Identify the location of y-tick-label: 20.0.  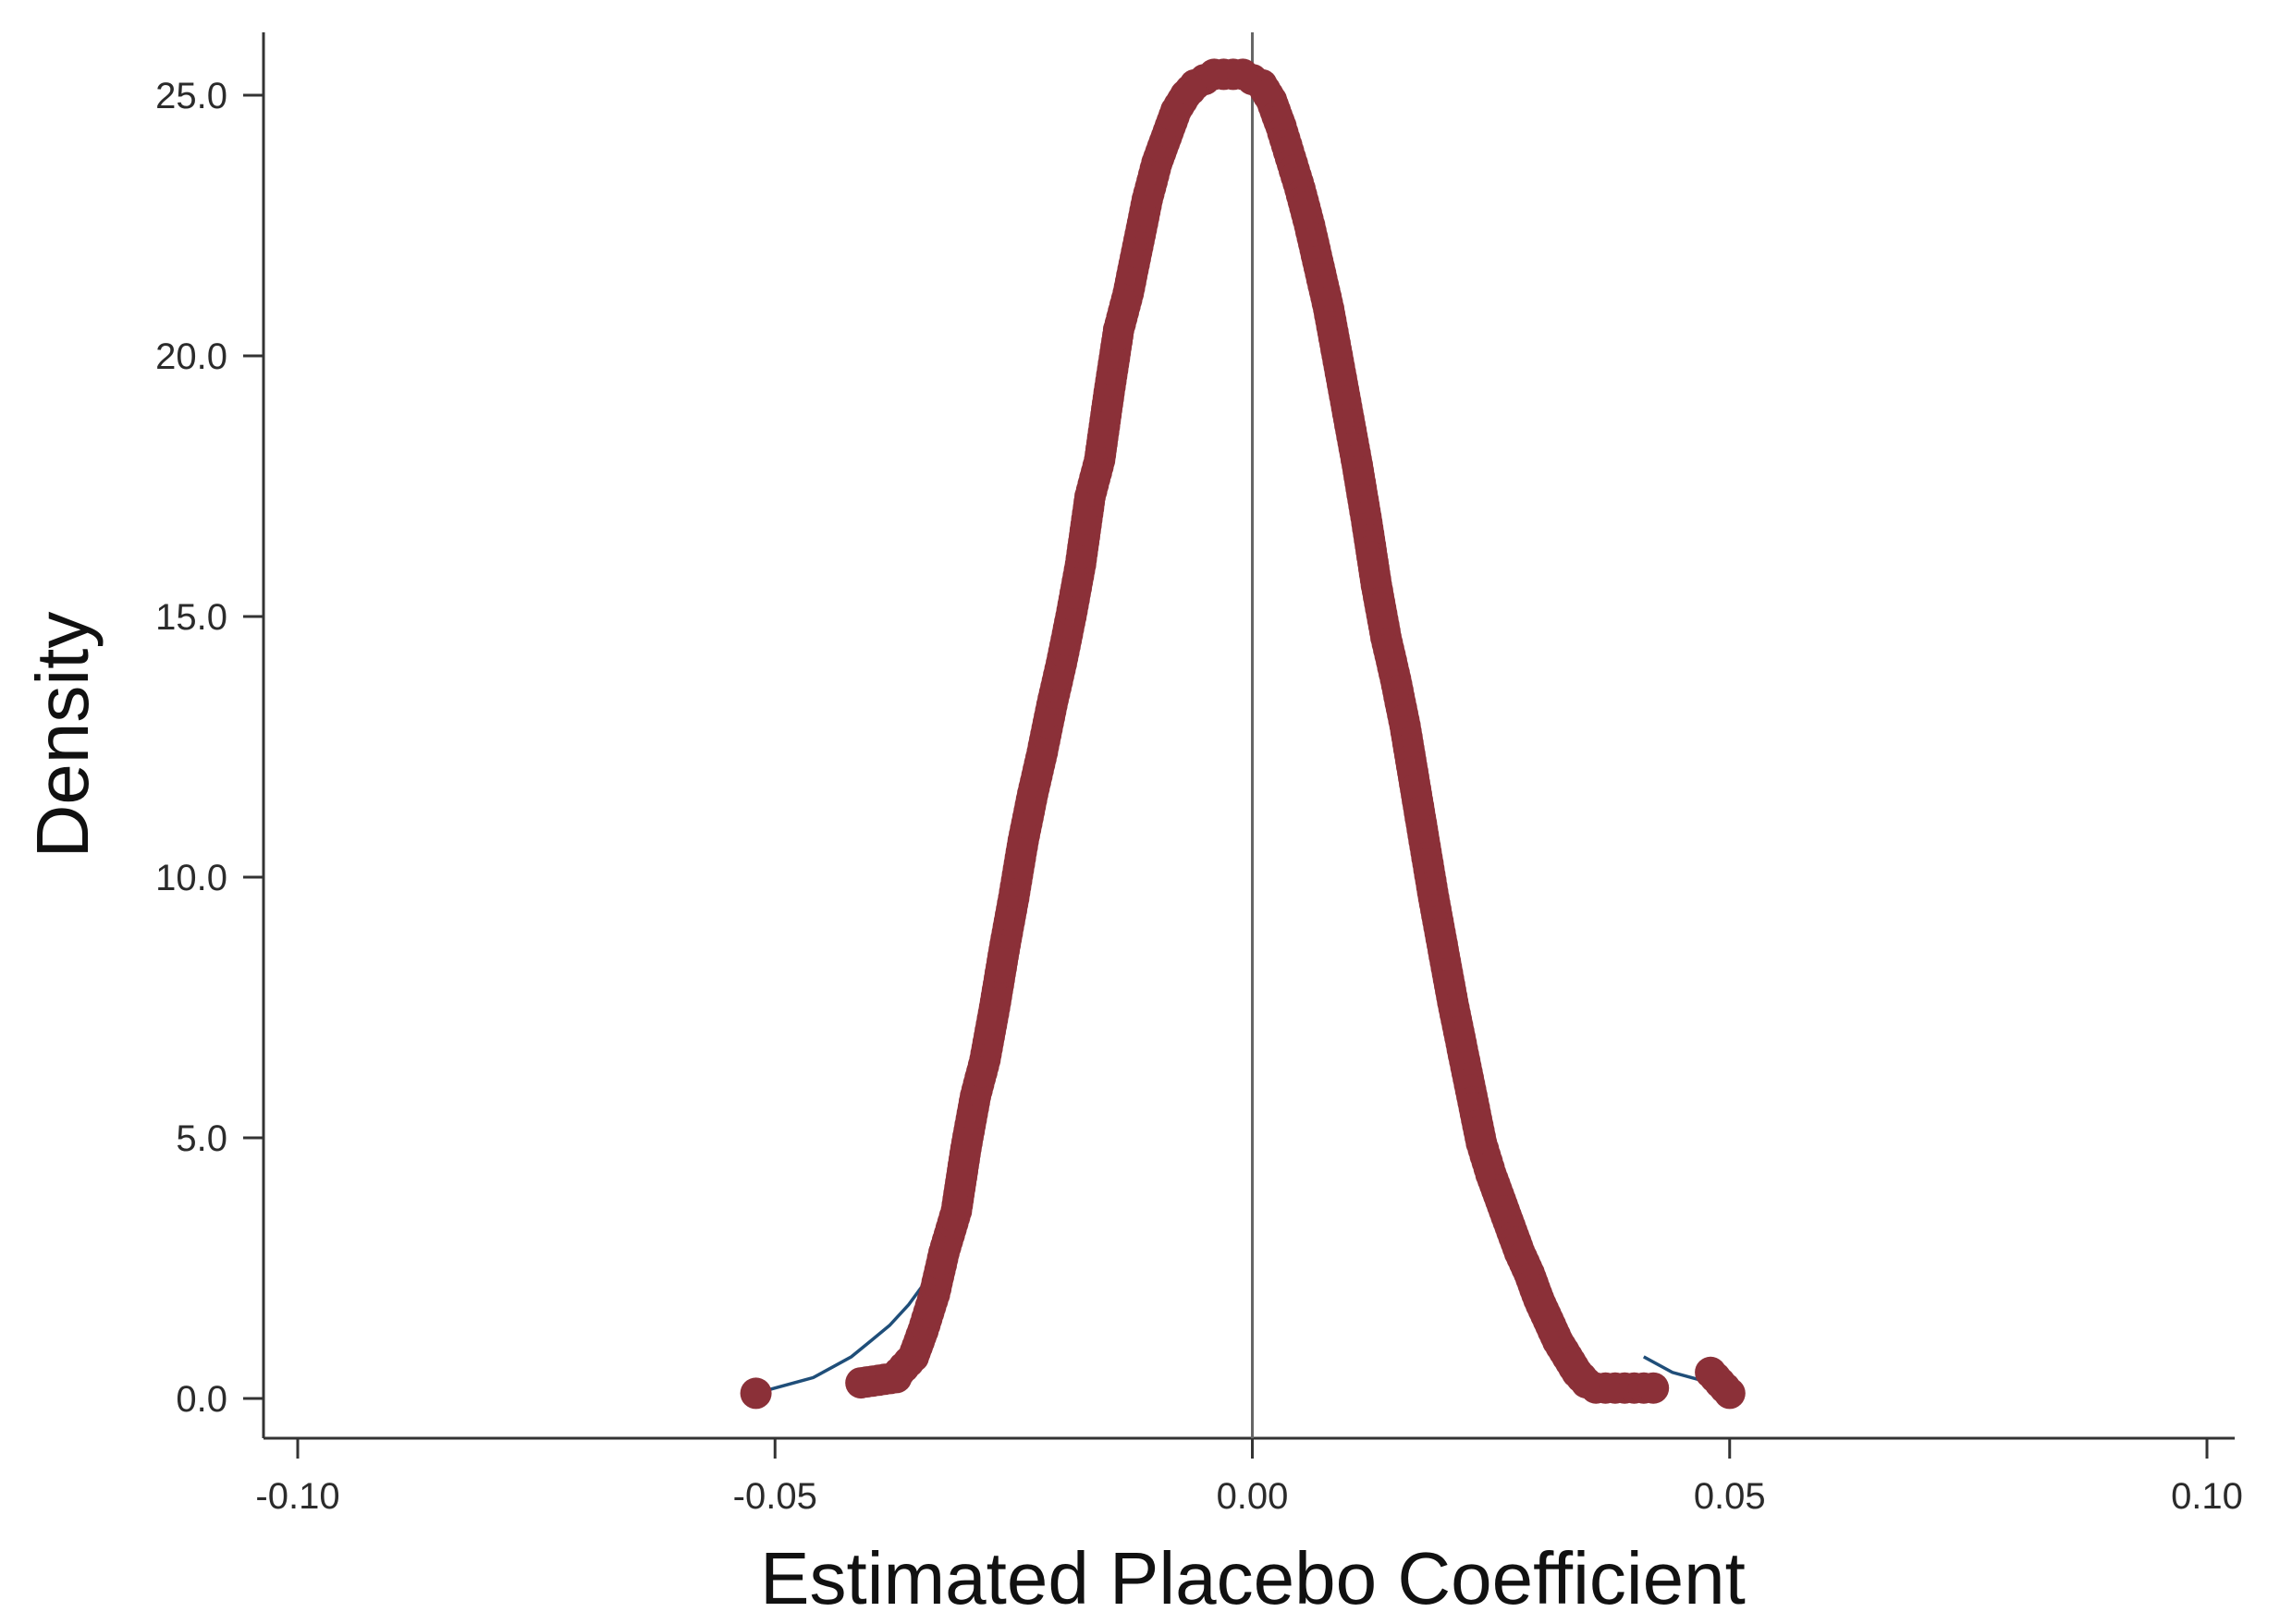
(191, 356).